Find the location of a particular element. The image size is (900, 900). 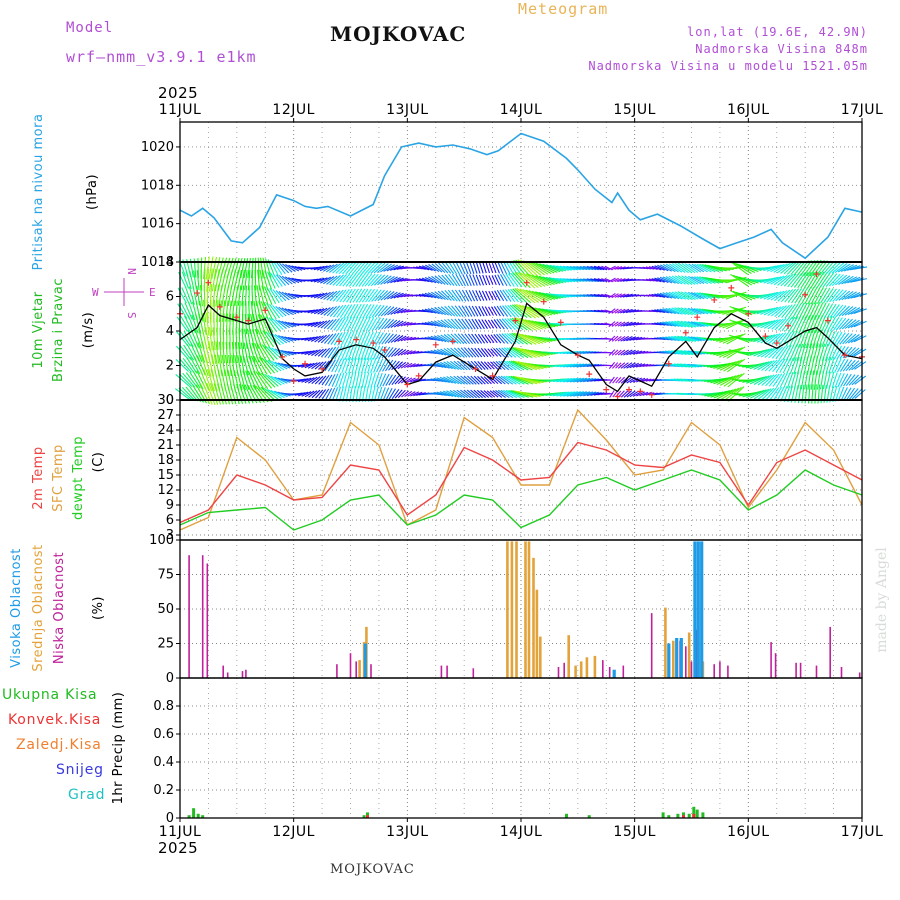

top-date-label: 13JUL is located at coordinates (407, 110).